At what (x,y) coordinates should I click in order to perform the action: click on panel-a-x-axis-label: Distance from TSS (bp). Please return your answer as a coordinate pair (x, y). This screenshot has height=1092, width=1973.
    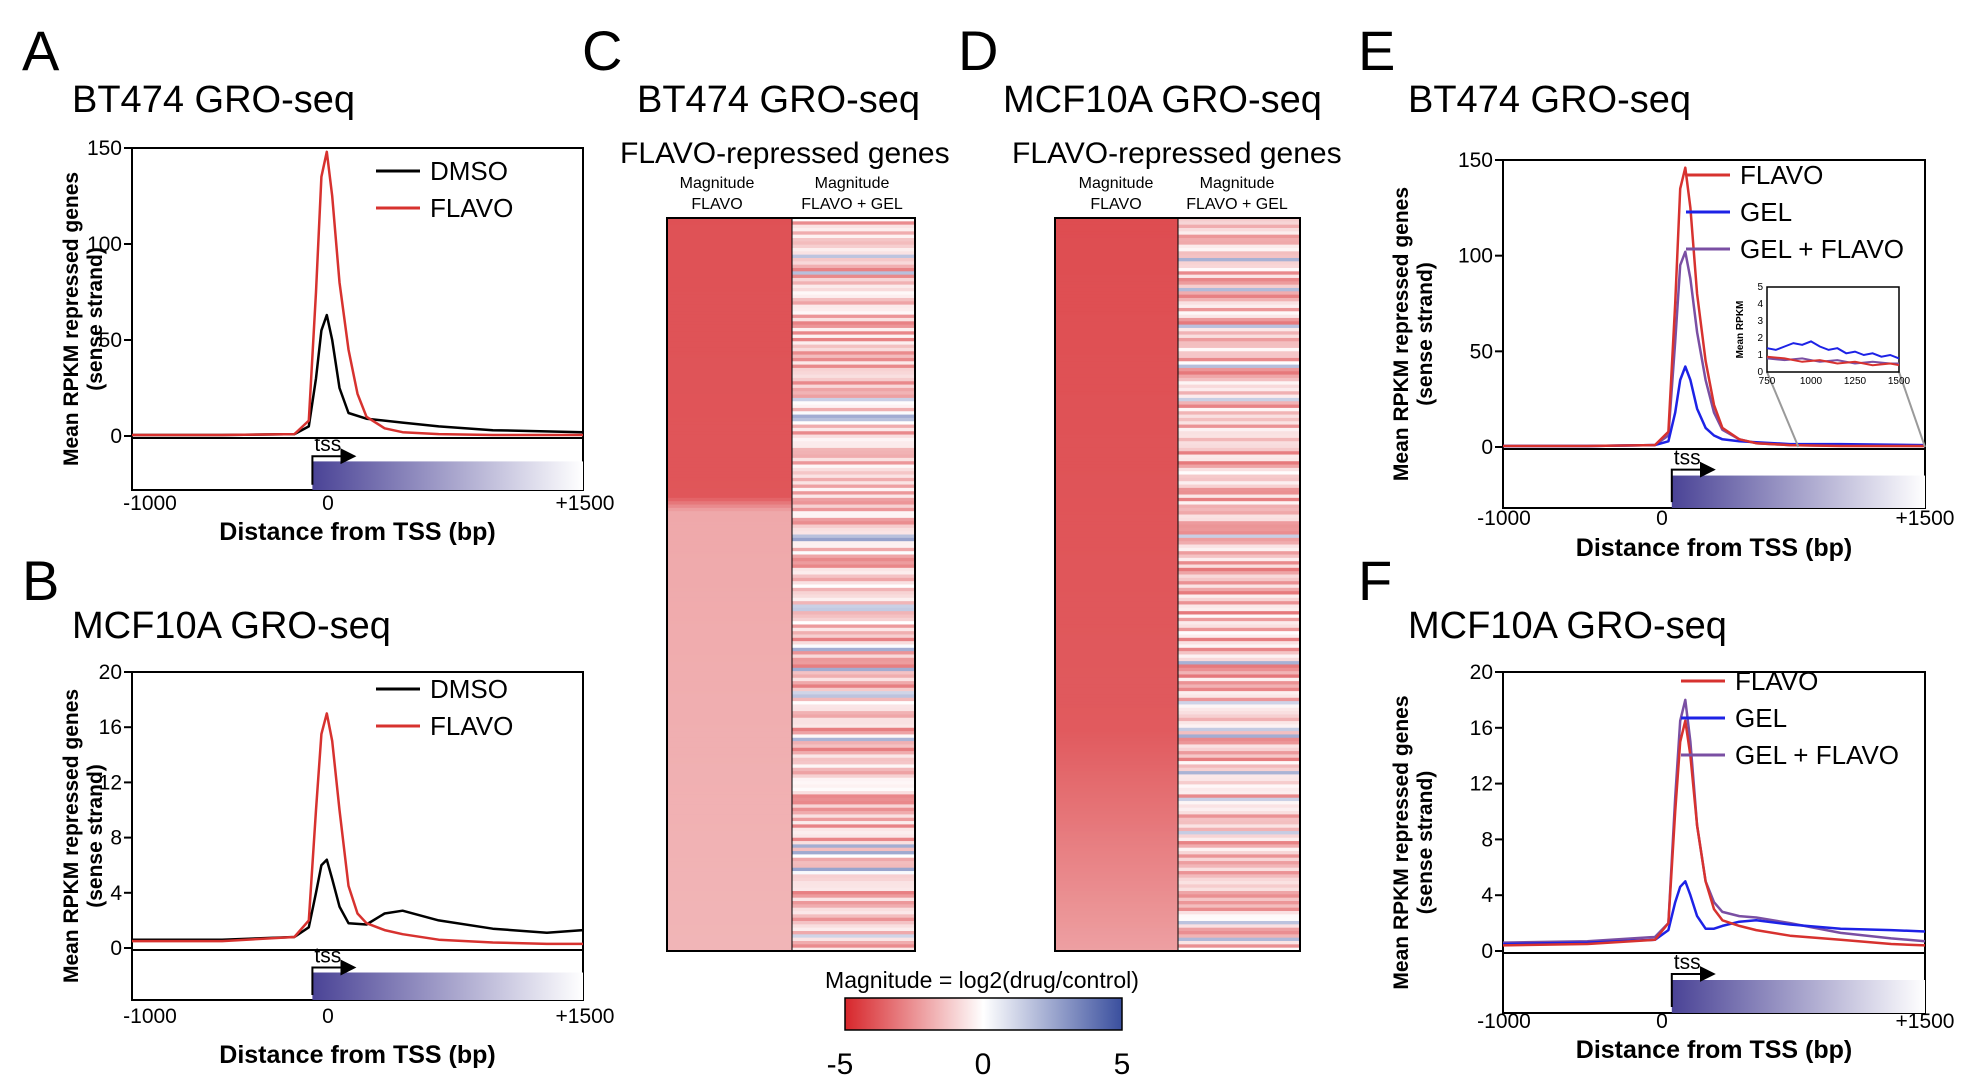
    Looking at the image, I should click on (357, 532).